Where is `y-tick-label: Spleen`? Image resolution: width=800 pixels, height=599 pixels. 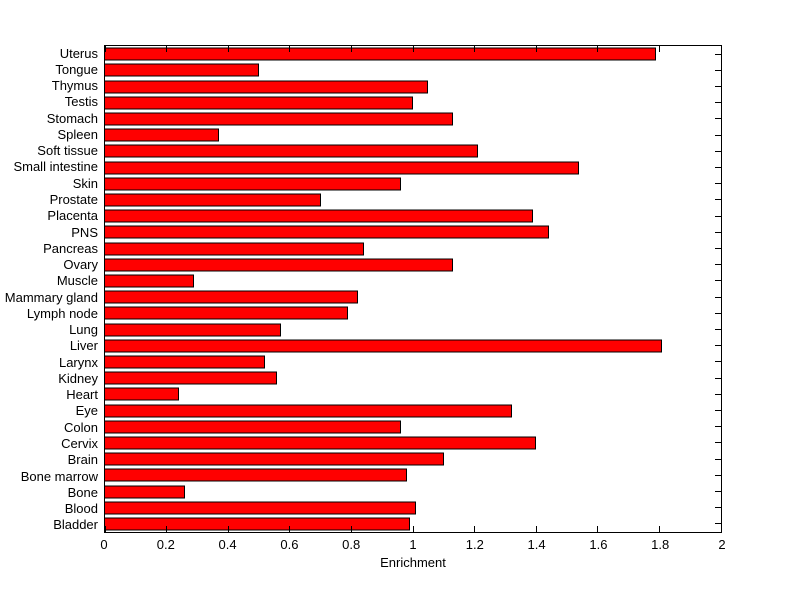
y-tick-label: Spleen is located at coordinates (77, 134).